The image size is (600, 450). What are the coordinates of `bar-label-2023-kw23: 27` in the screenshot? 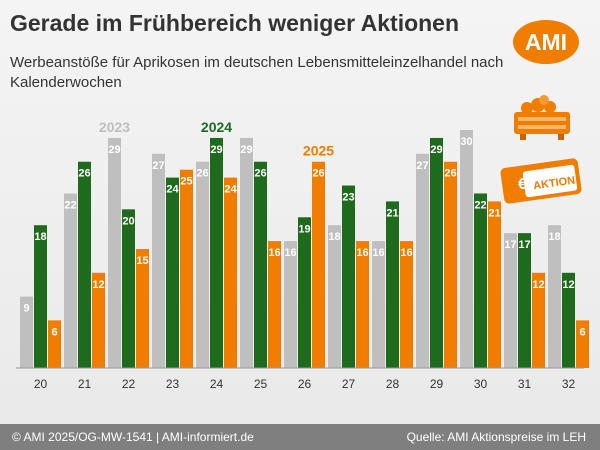 It's located at (158, 166).